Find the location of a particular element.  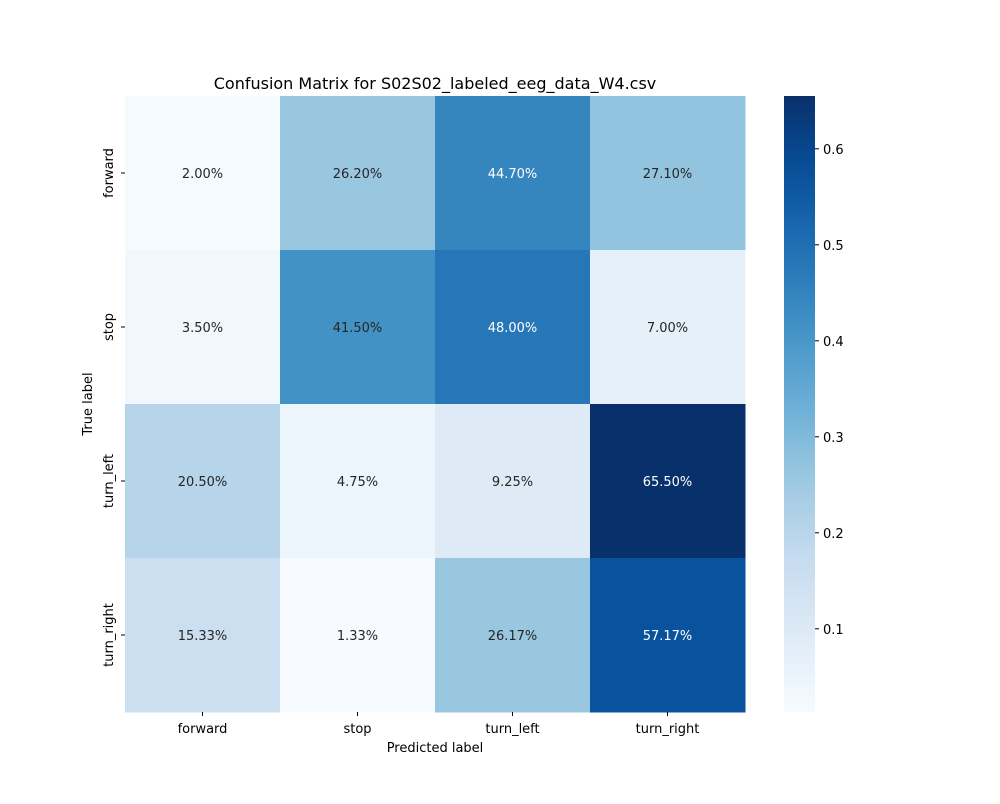

cell-annotation: 26.17% is located at coordinates (513, 636).